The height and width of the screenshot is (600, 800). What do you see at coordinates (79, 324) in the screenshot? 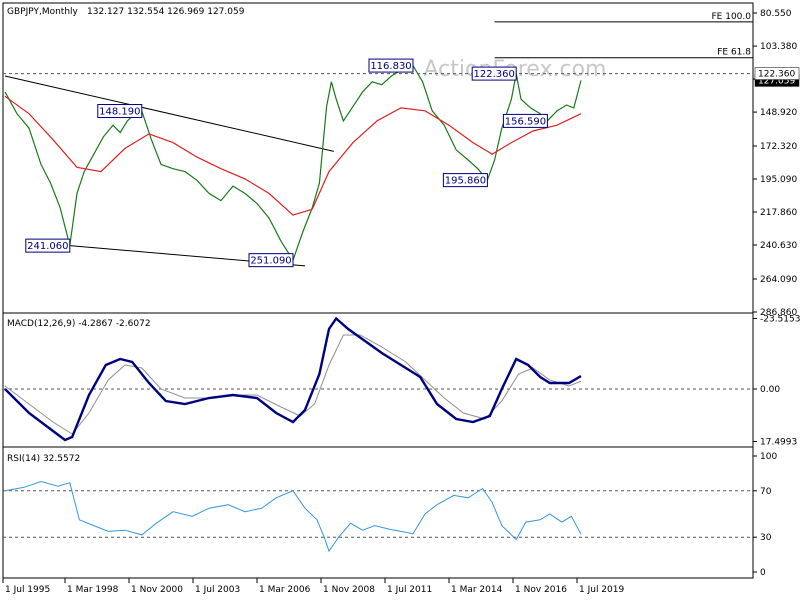
I see `macd-panel-title: MACD(12,26,9) -4.2867 -2.6072` at bounding box center [79, 324].